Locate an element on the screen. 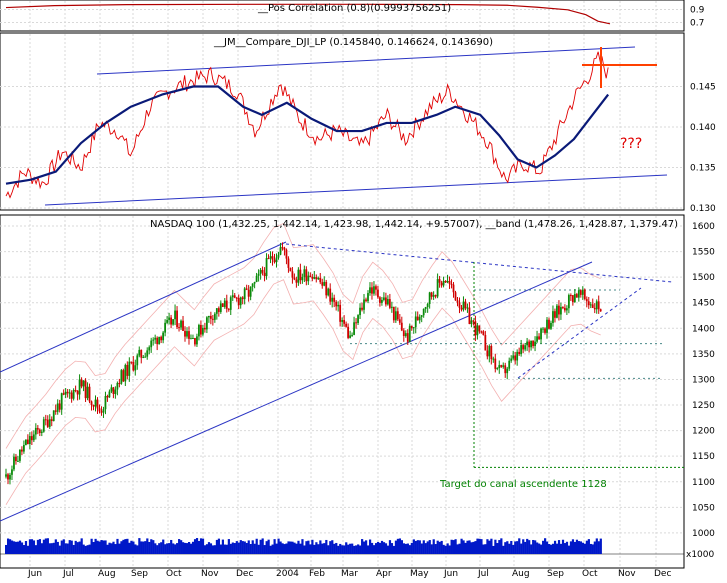  x-tick-label: Sep is located at coordinates (139, 573).